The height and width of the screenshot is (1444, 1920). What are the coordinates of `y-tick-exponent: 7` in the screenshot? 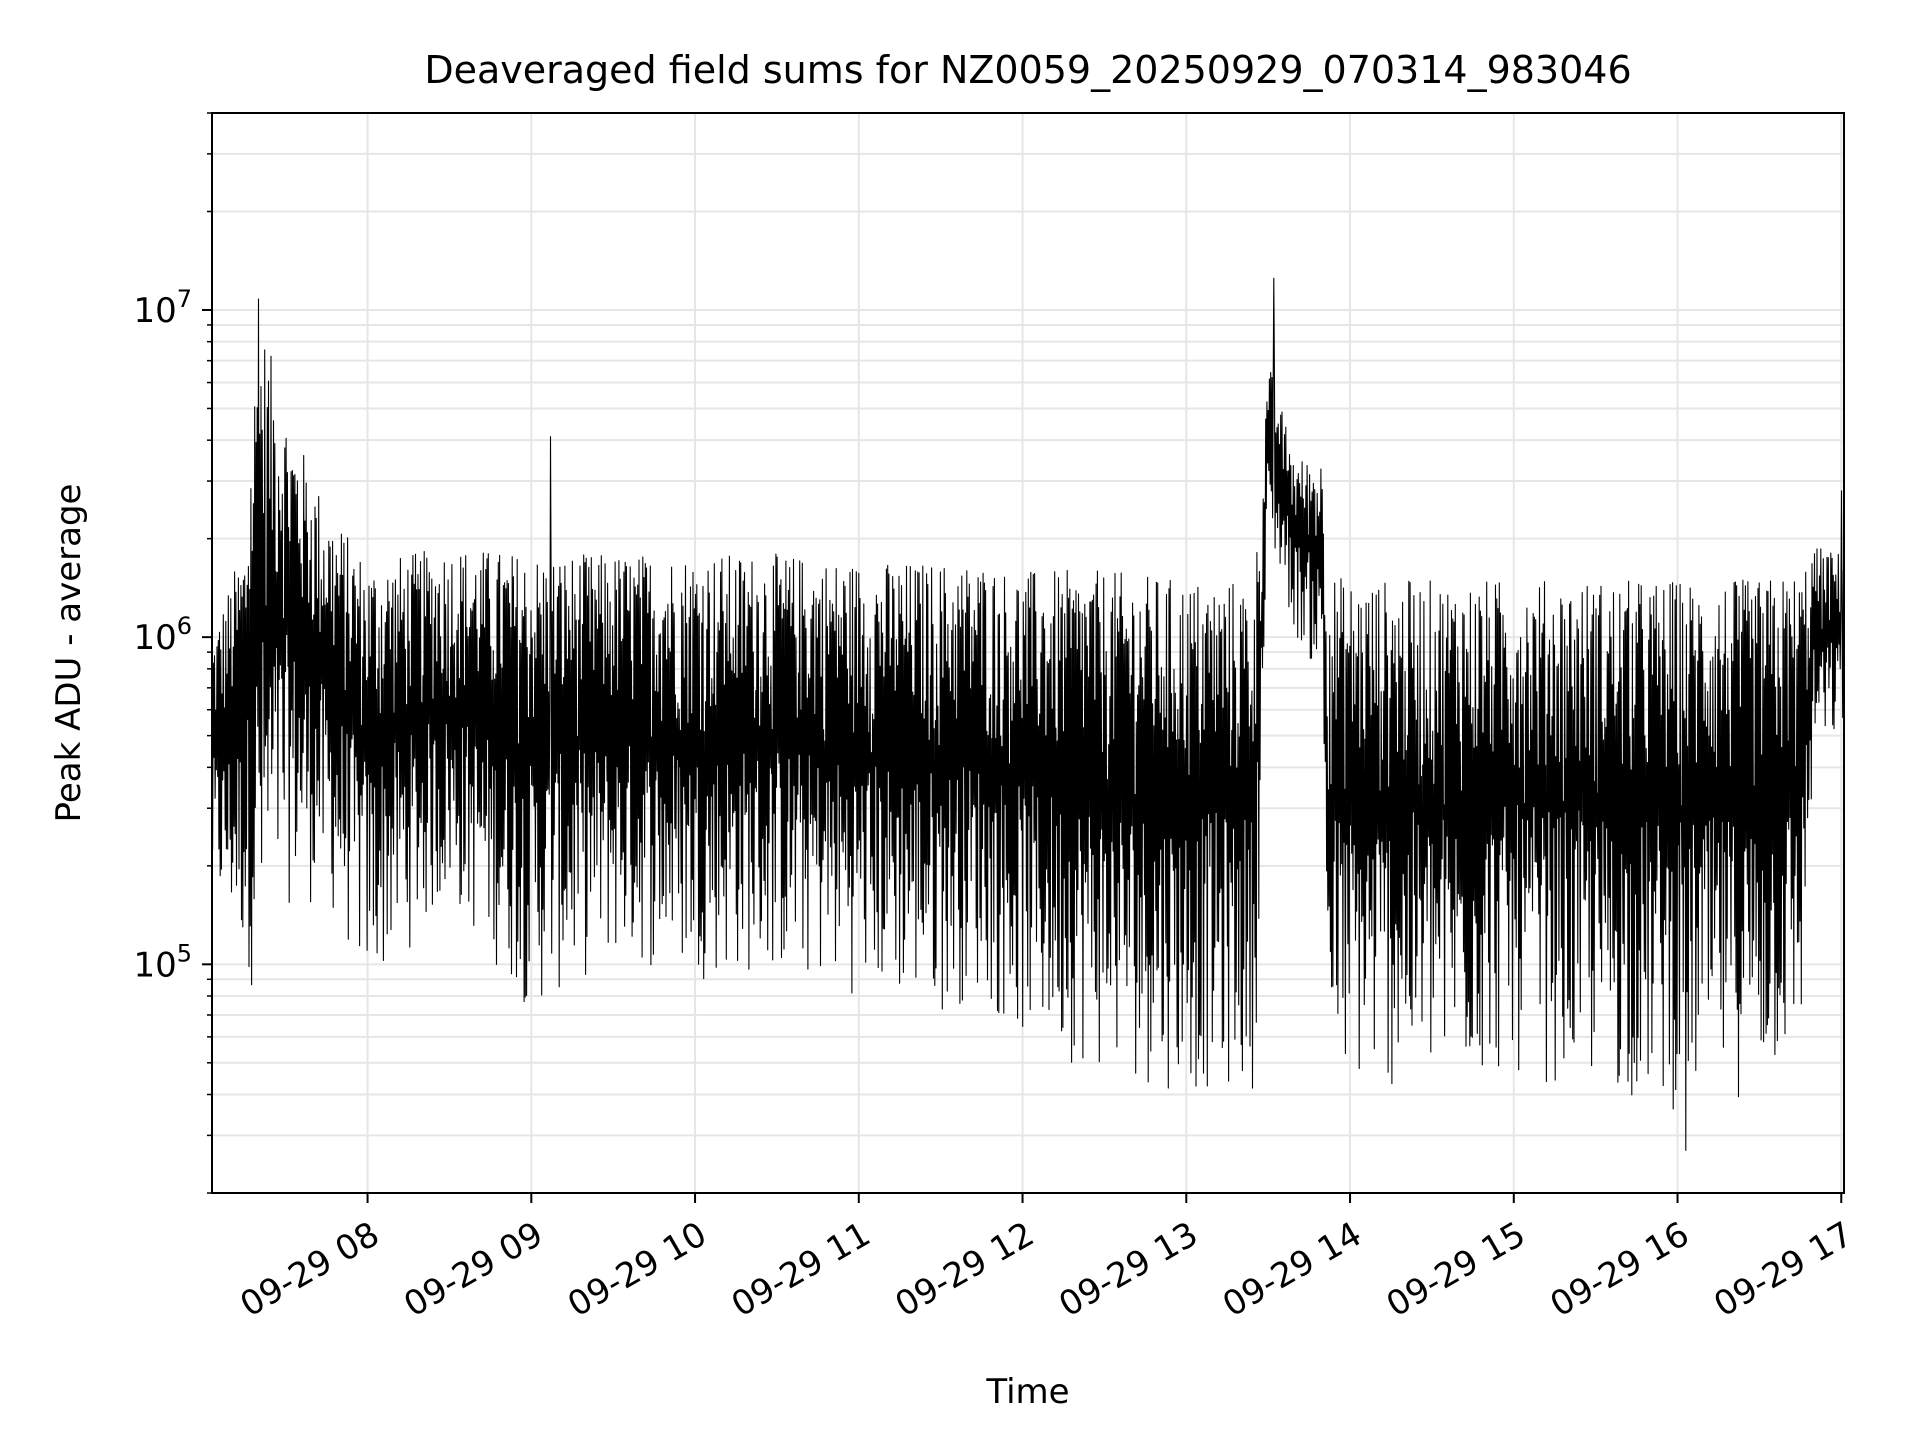 It's located at (184, 299).